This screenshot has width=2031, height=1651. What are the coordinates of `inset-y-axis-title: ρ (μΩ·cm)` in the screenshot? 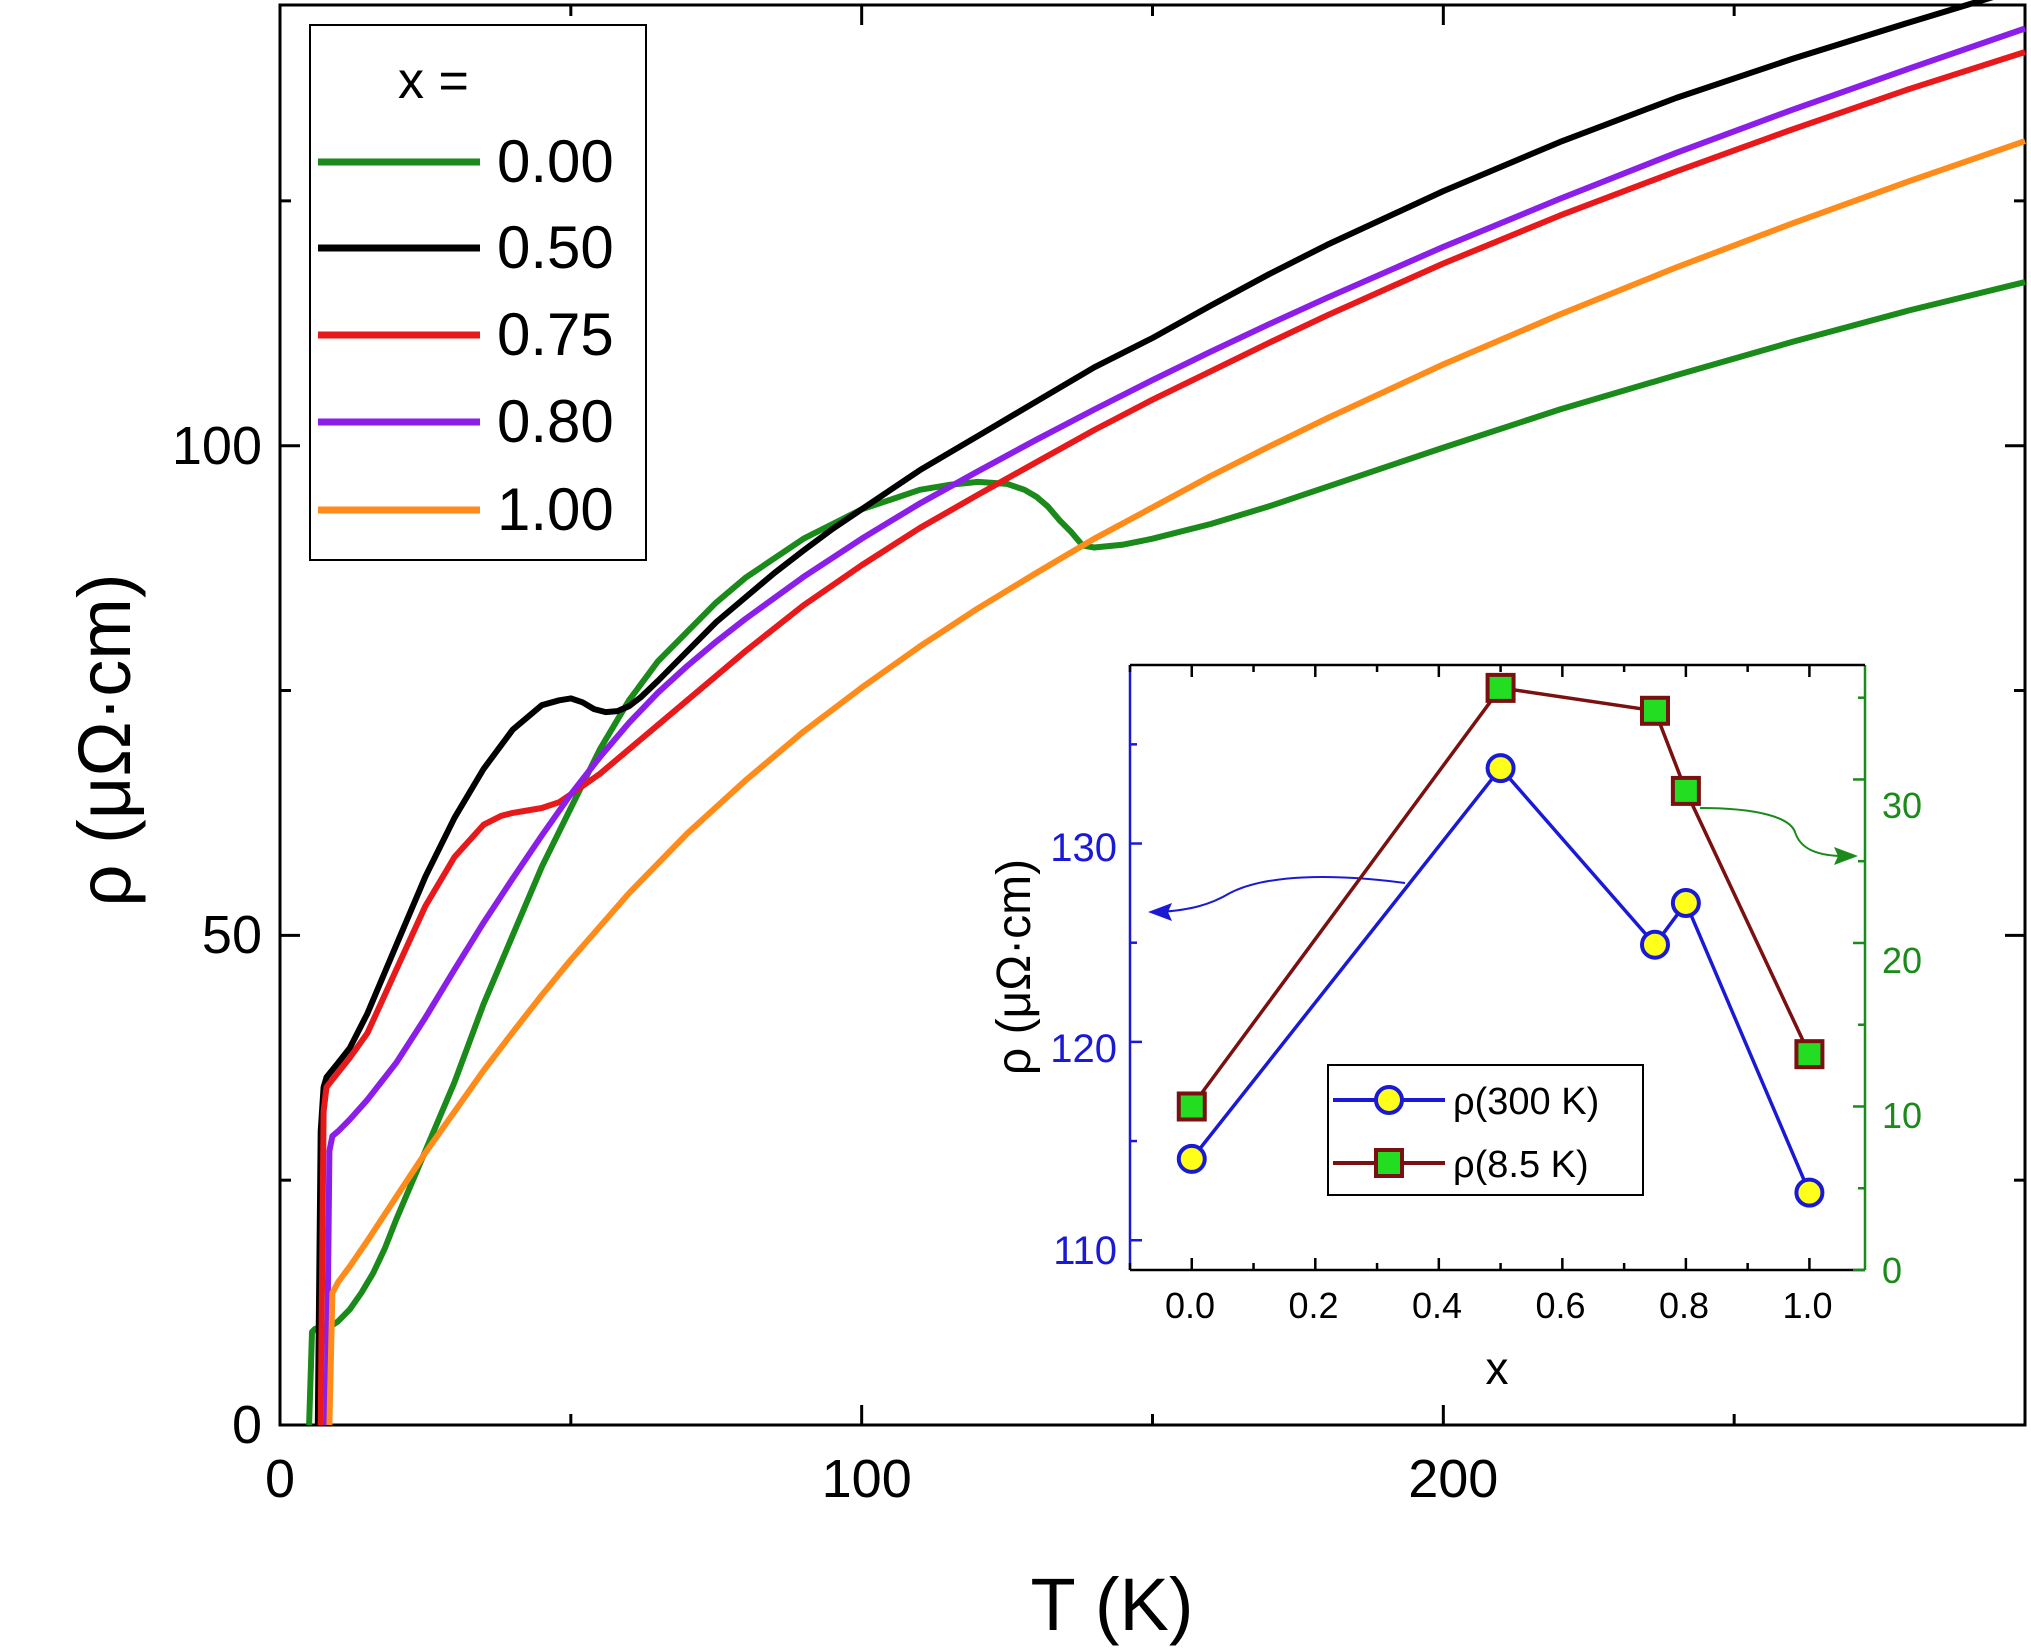 It's located at (1014, 967).